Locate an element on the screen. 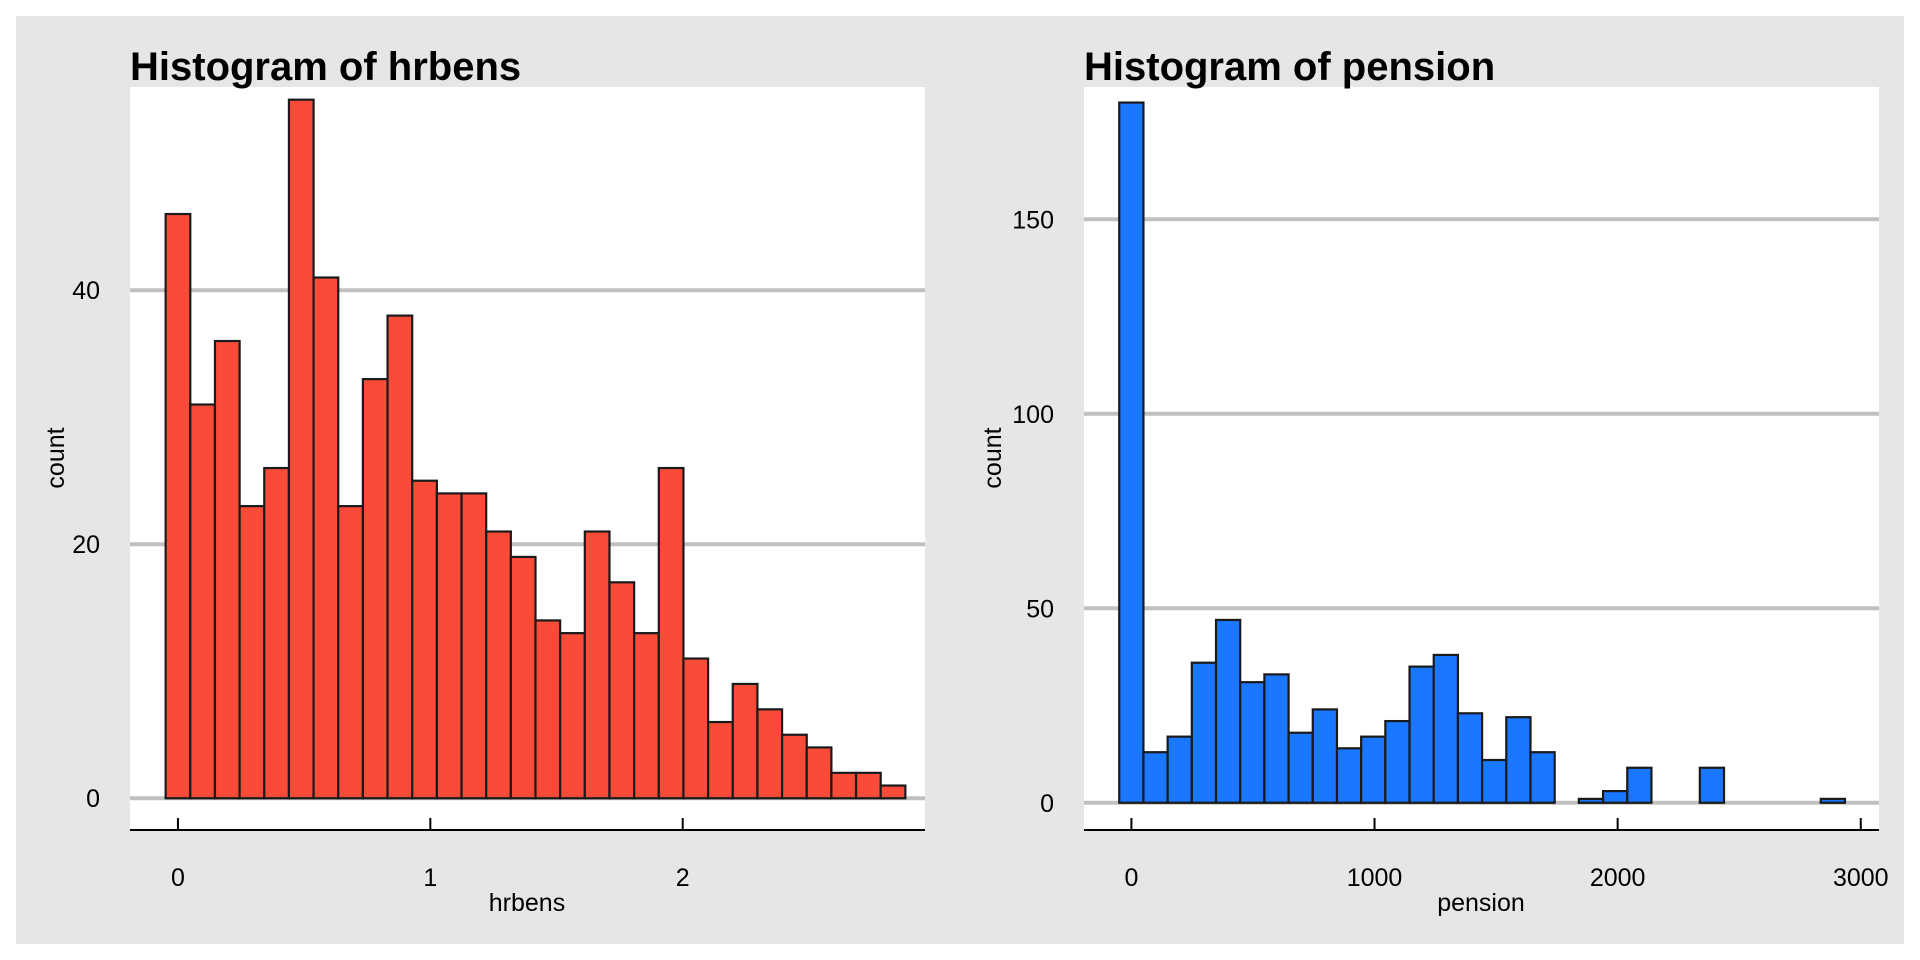 The width and height of the screenshot is (1920, 960). x-axis-label: hrbens is located at coordinates (527, 903).